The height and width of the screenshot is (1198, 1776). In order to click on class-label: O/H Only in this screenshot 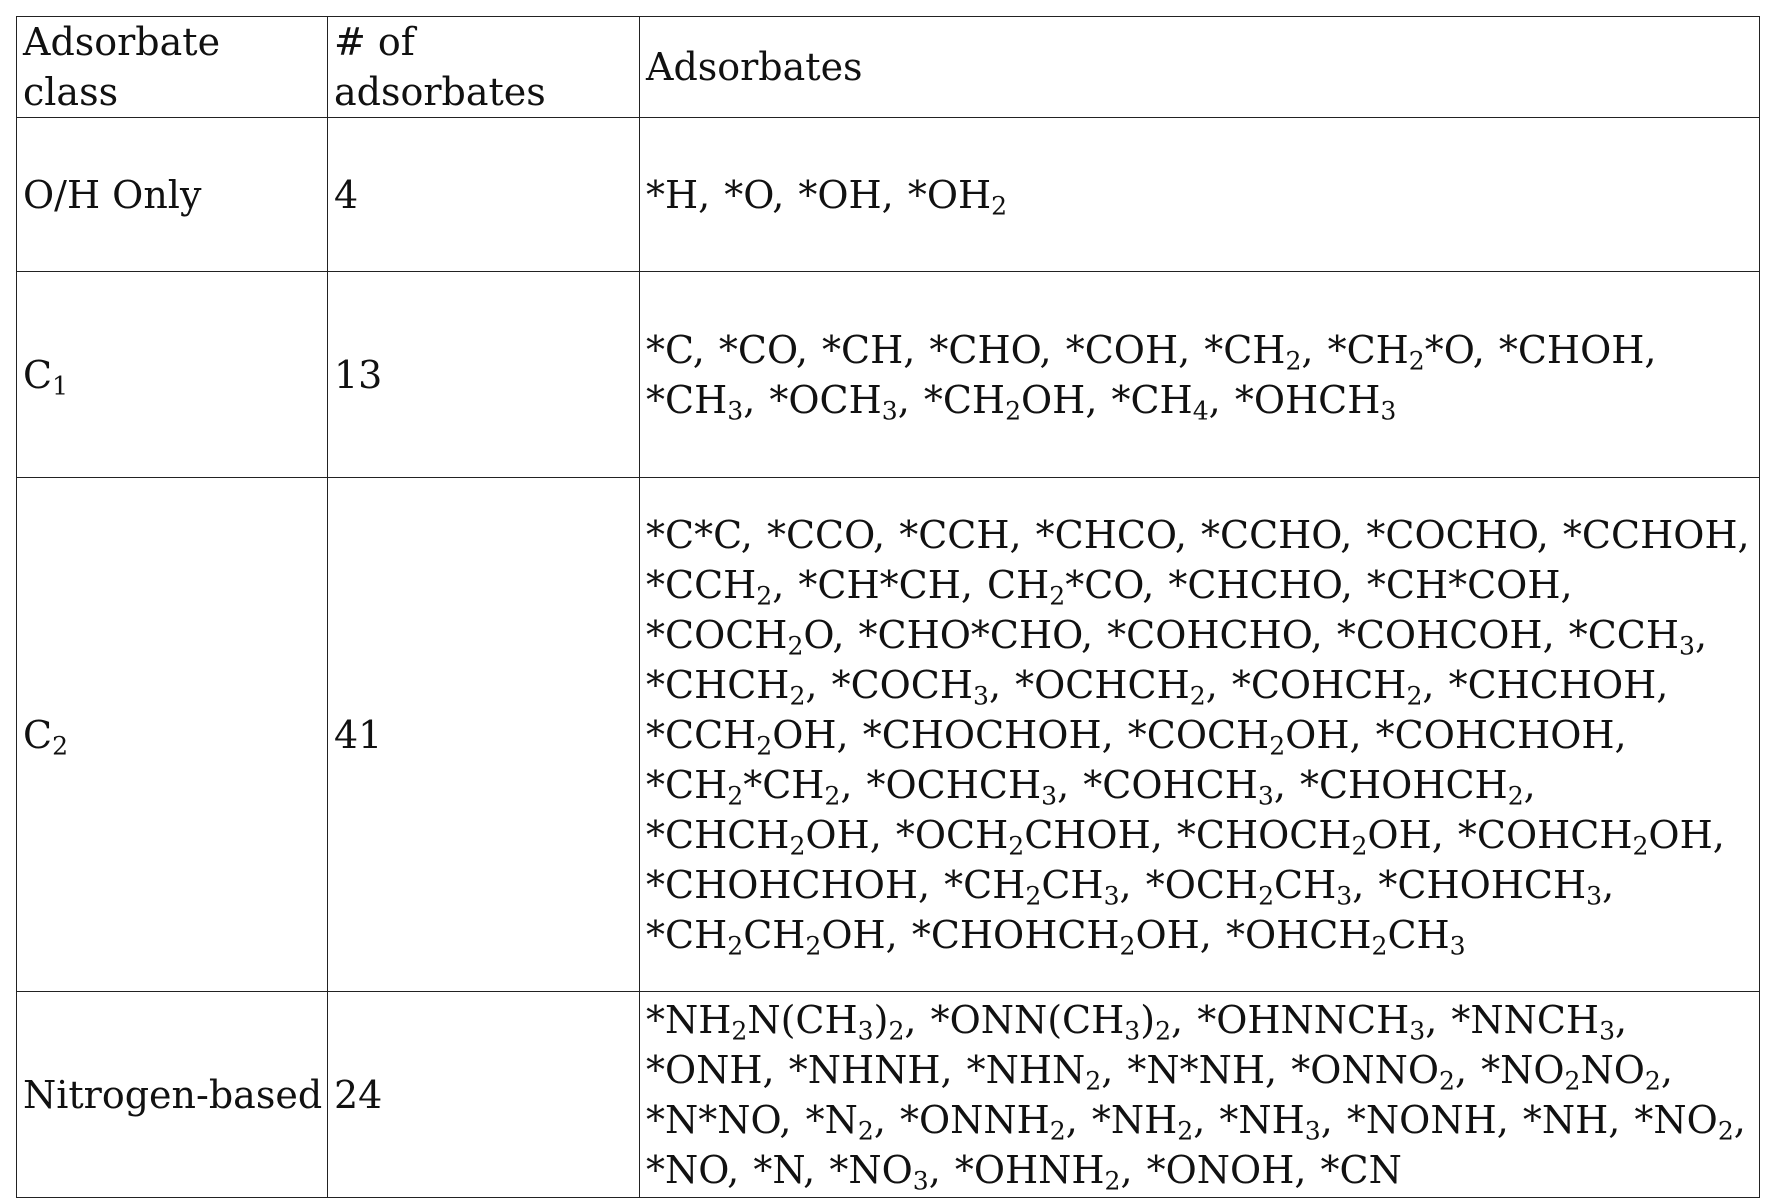, I will do `click(112, 194)`.